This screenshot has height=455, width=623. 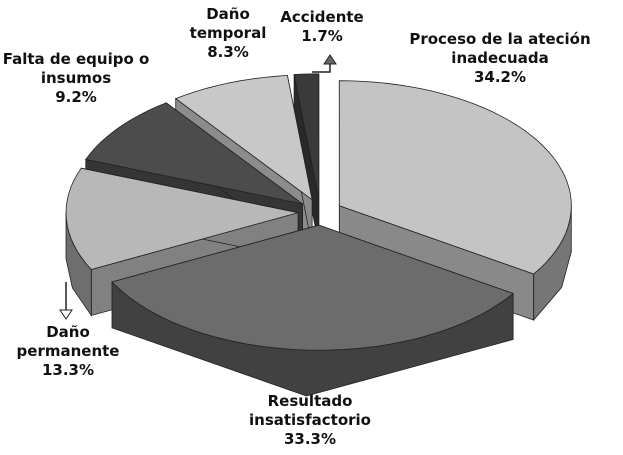 What do you see at coordinates (76, 68) in the screenshot?
I see `category-name: Falta de equipo o insumos` at bounding box center [76, 68].